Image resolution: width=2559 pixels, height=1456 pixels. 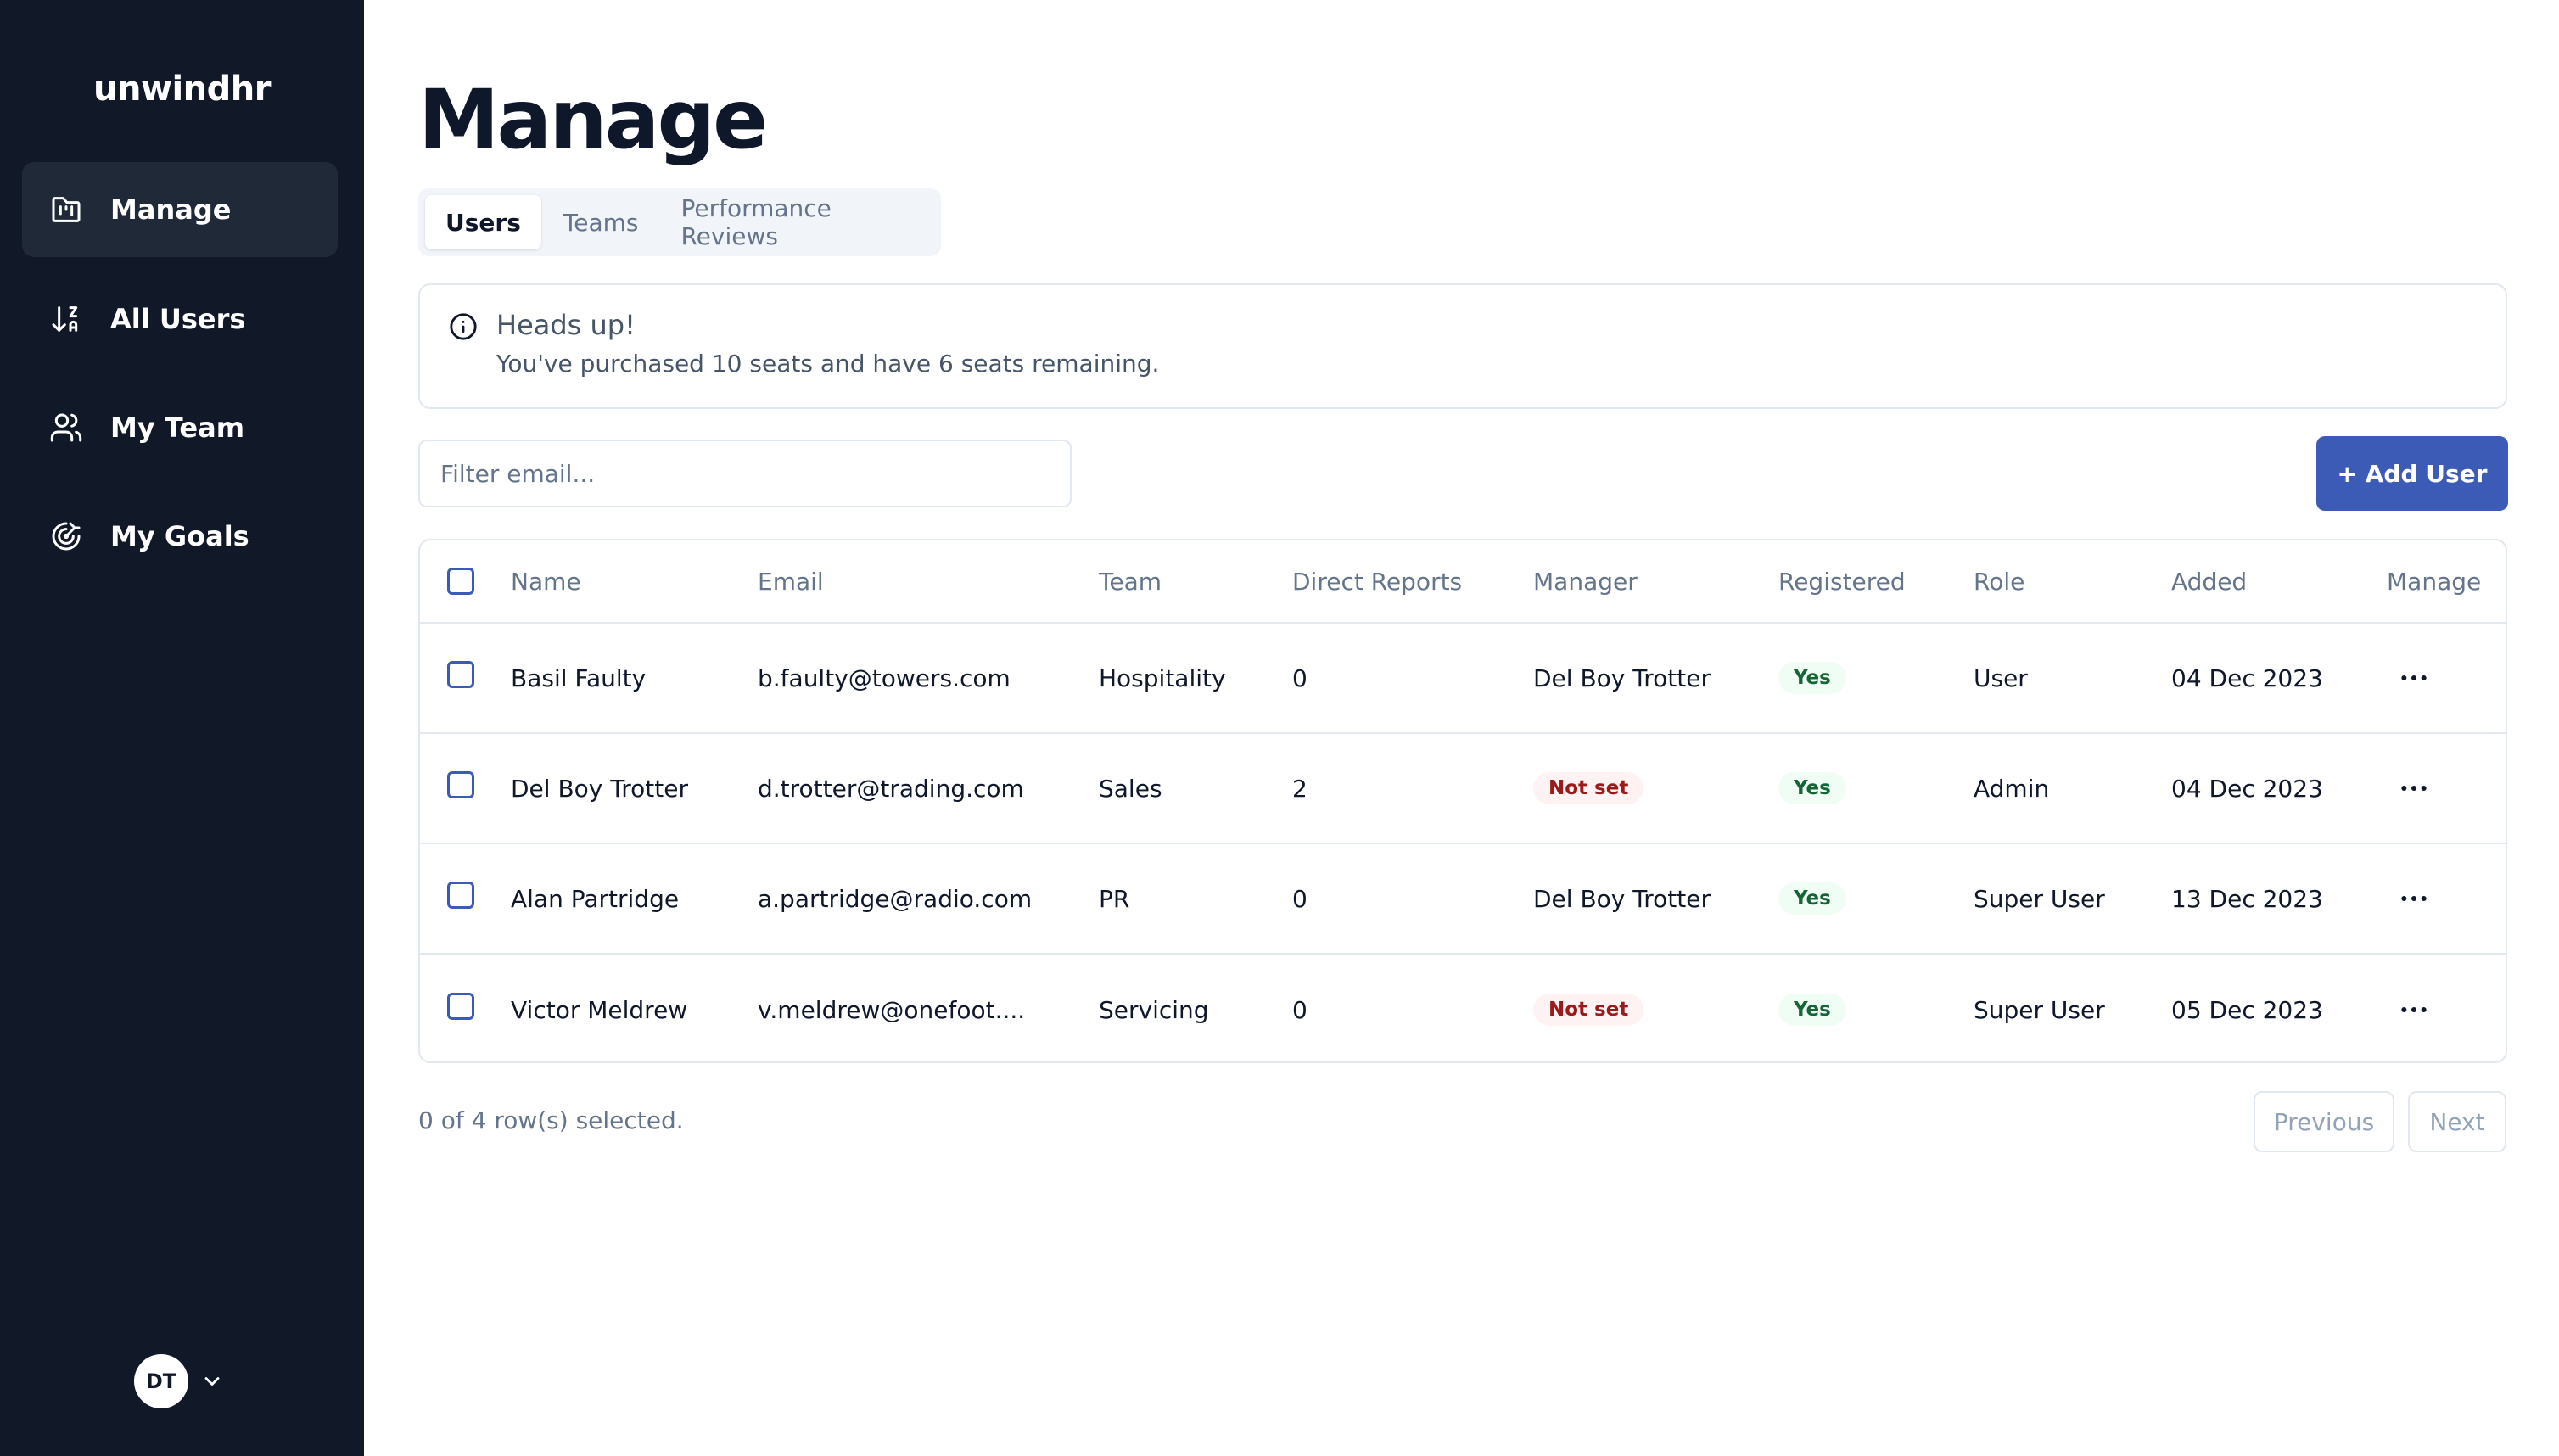 What do you see at coordinates (1154, 1009) in the screenshot?
I see `cell-team: Servicing` at bounding box center [1154, 1009].